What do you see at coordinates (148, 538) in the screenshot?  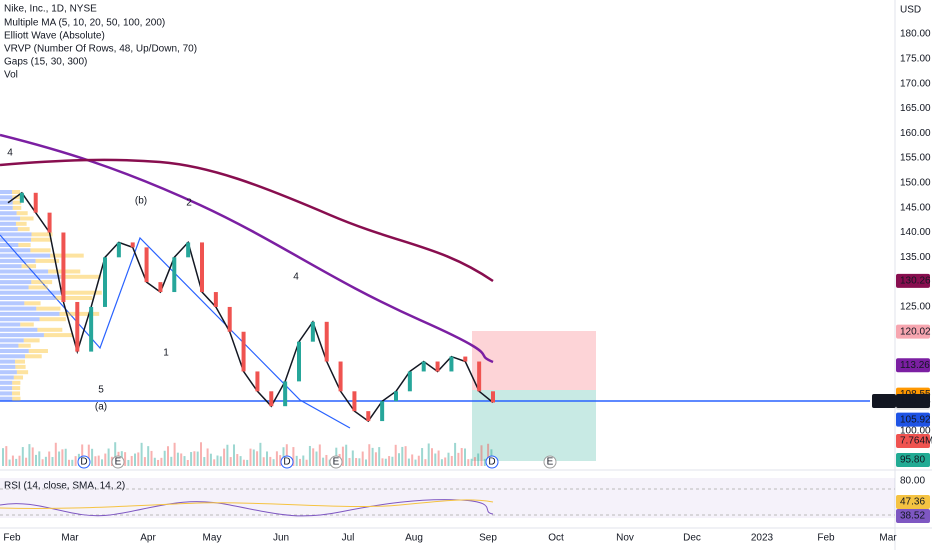 I see `time-label: Apr` at bounding box center [148, 538].